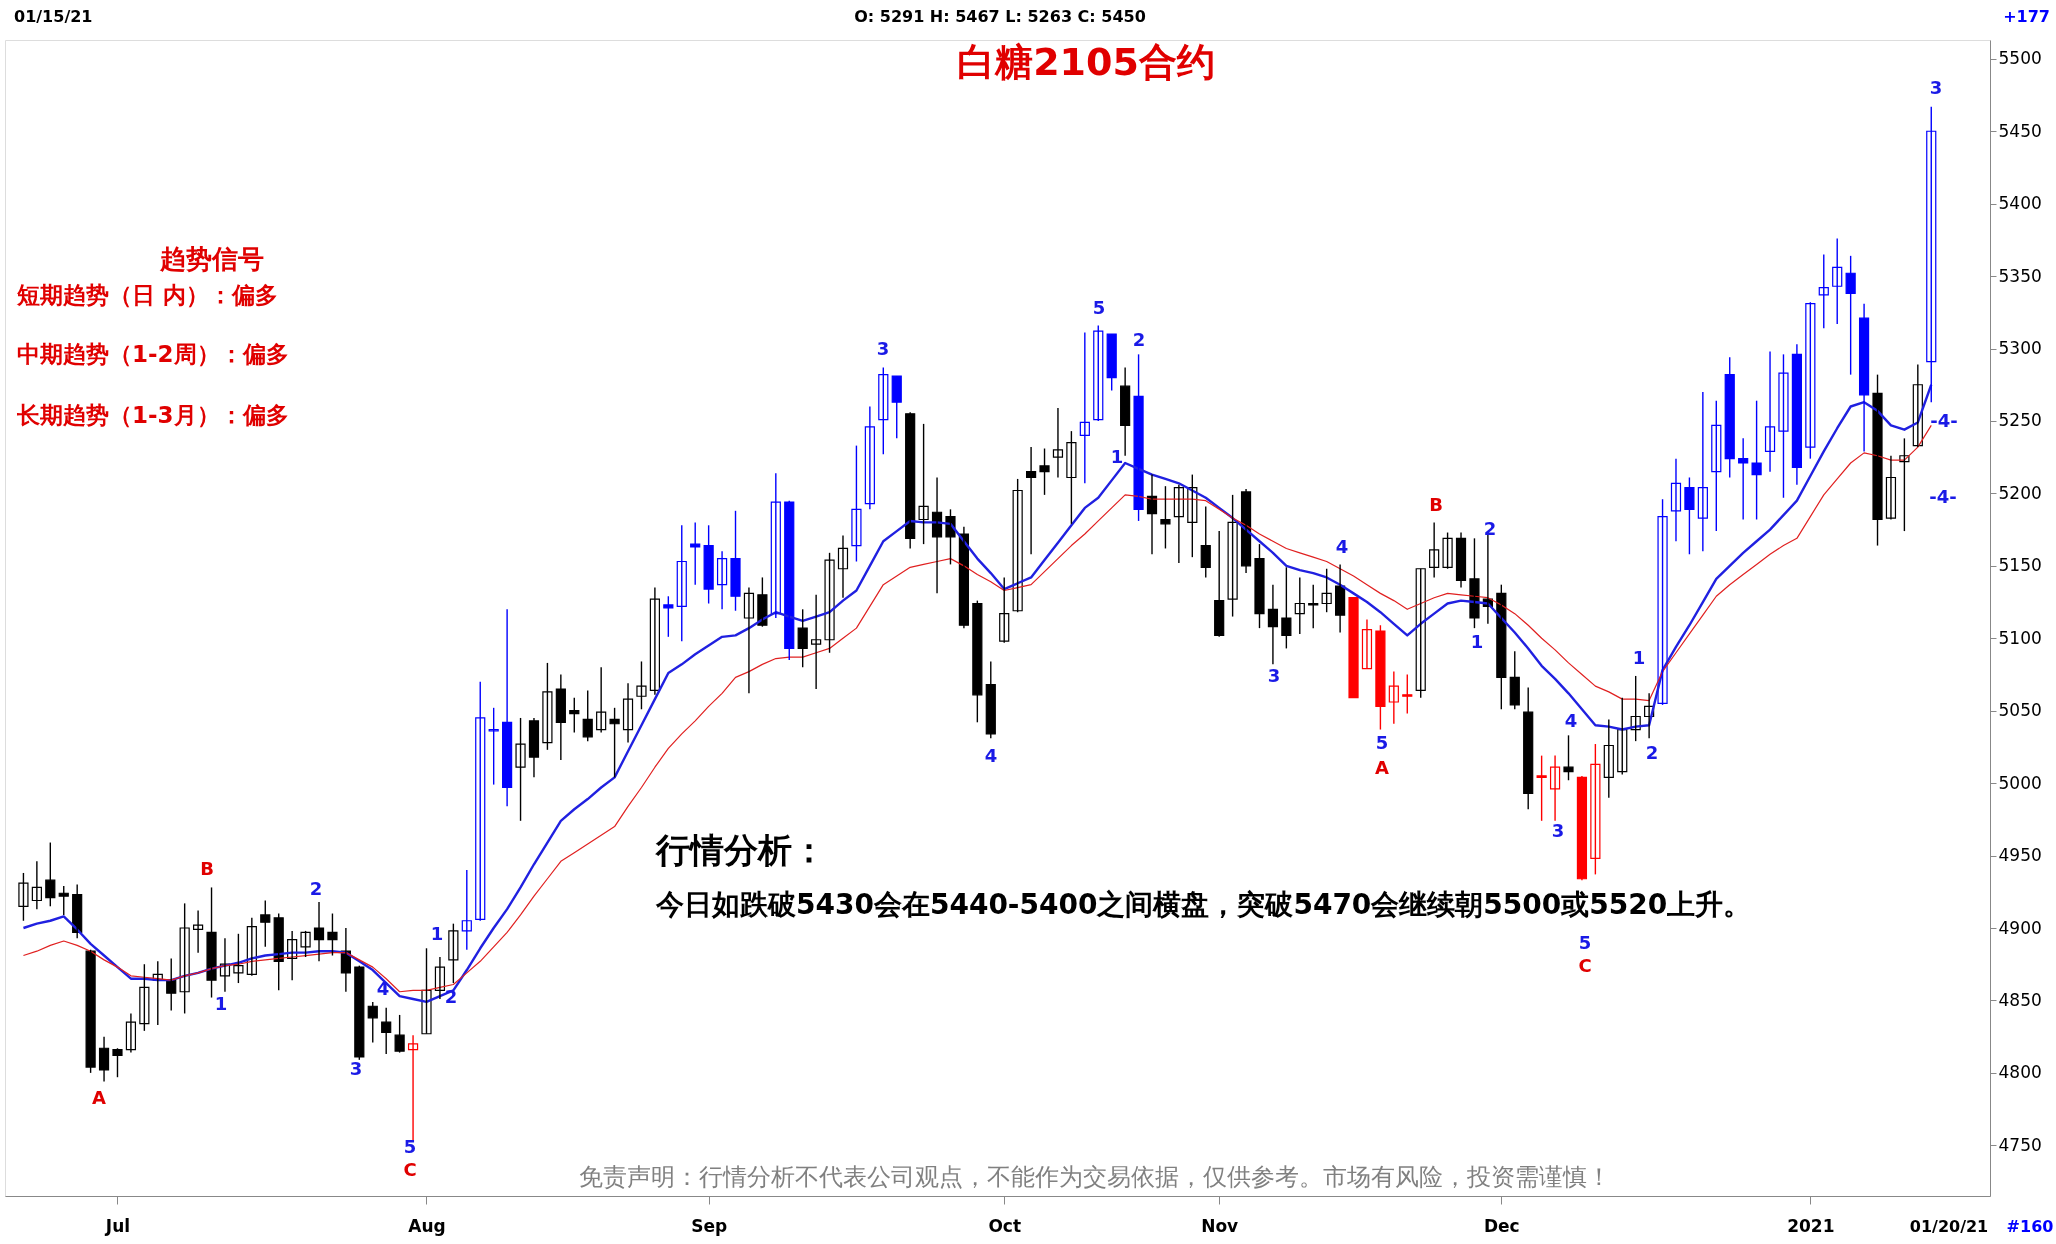  Describe the element at coordinates (2020, 1072) in the screenshot. I see `y-tick-label: 4800` at that location.